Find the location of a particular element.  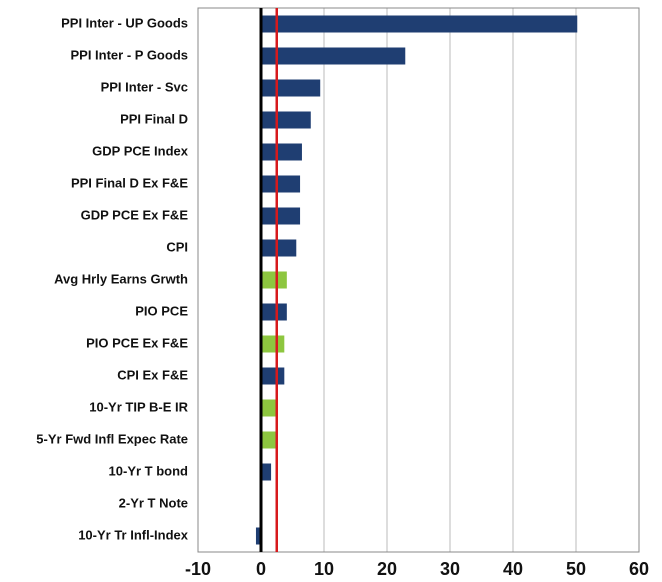

y-tick-label: GDP PCE Index is located at coordinates (140, 150).